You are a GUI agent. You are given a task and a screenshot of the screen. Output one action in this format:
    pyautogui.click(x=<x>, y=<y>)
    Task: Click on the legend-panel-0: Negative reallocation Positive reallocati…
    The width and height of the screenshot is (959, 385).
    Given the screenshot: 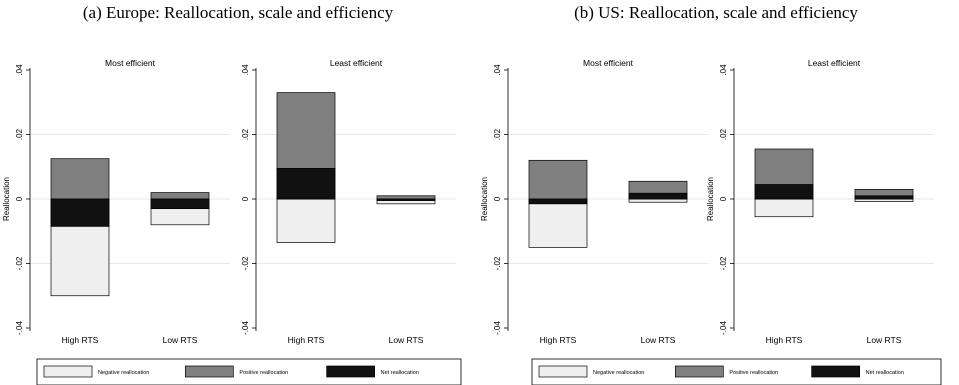 What is the action you would take?
    pyautogui.click(x=249, y=371)
    